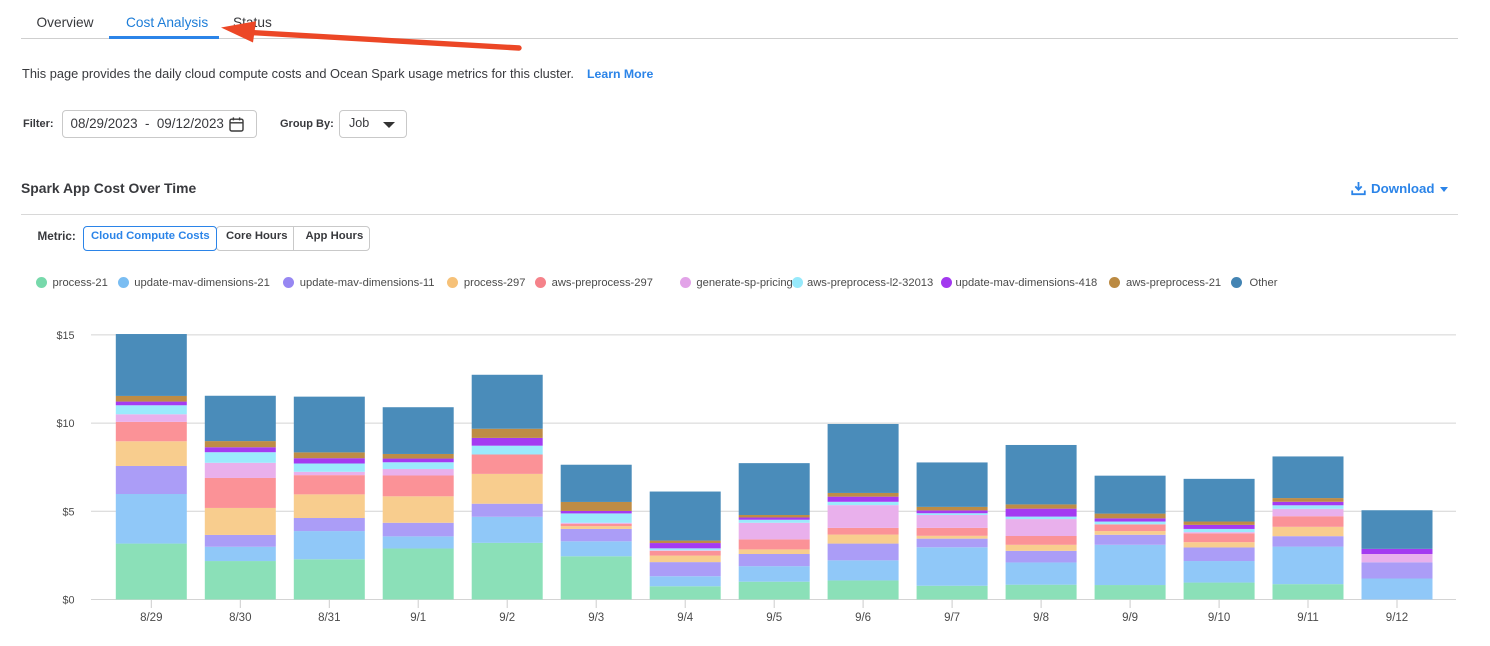 The width and height of the screenshot is (1490, 646). I want to click on svg-text: 9/4, so click(685, 618).